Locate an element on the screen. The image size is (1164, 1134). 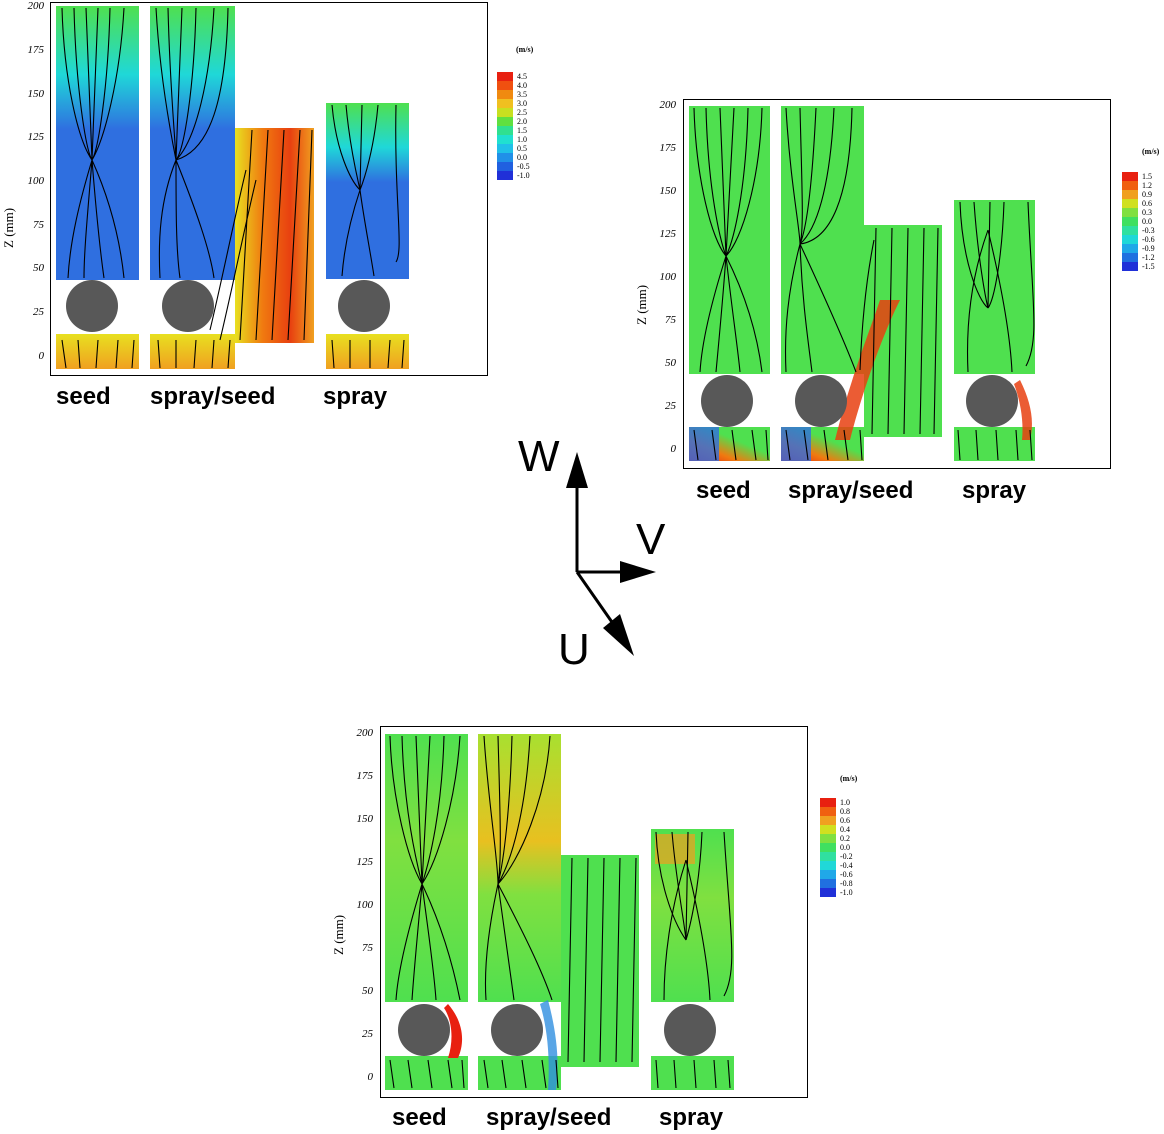
colorbar-entry: 2.5 is located at coordinates (513, 112).